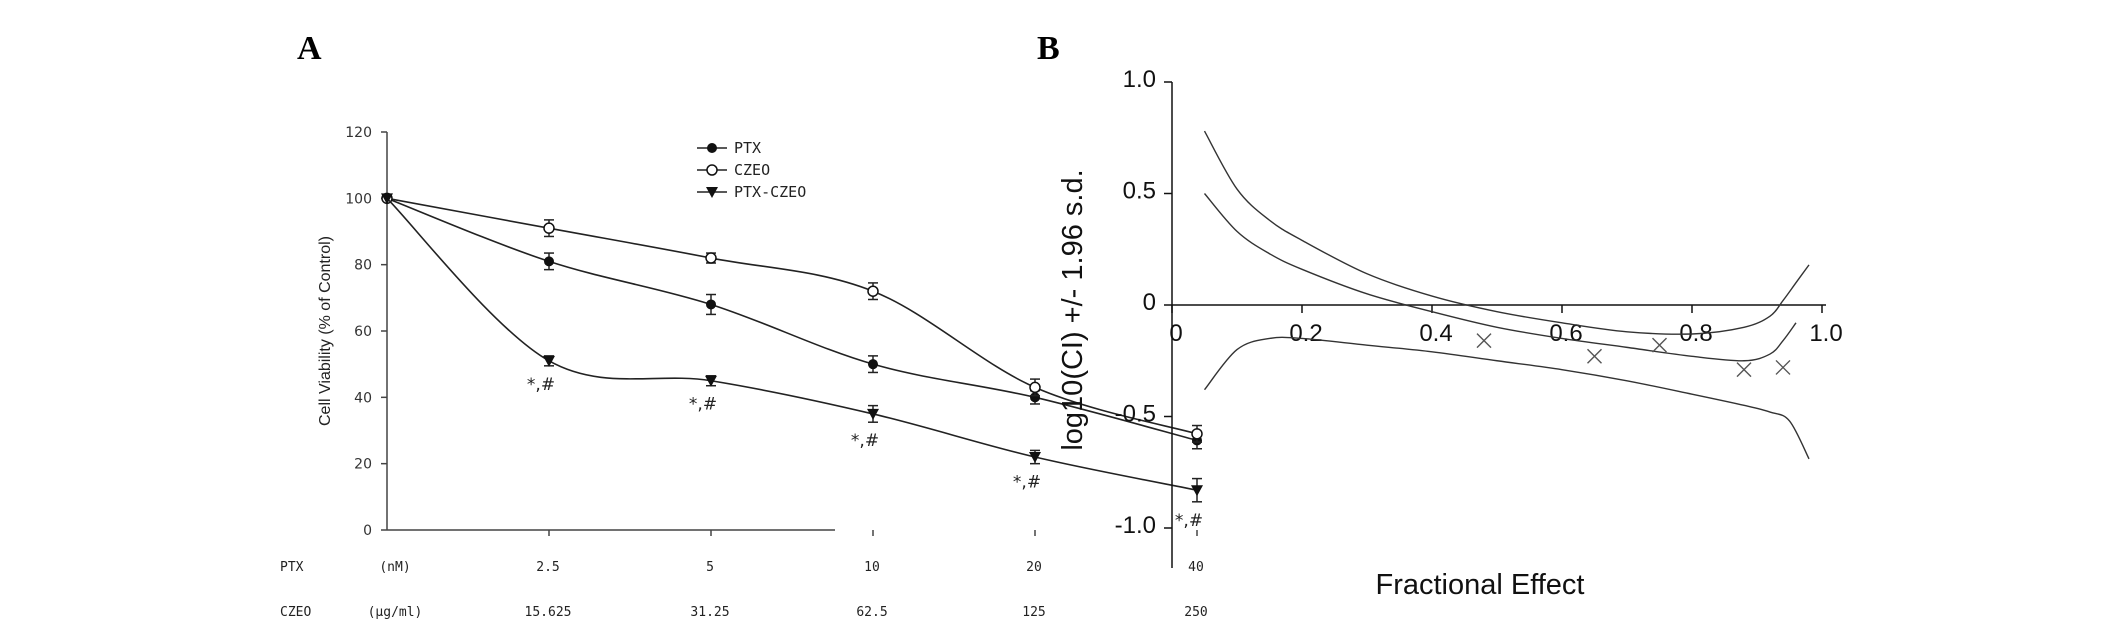 The width and height of the screenshot is (2126, 636). Describe the element at coordinates (363, 465) in the screenshot. I see `panel-a-y-tick-label: 20` at that location.